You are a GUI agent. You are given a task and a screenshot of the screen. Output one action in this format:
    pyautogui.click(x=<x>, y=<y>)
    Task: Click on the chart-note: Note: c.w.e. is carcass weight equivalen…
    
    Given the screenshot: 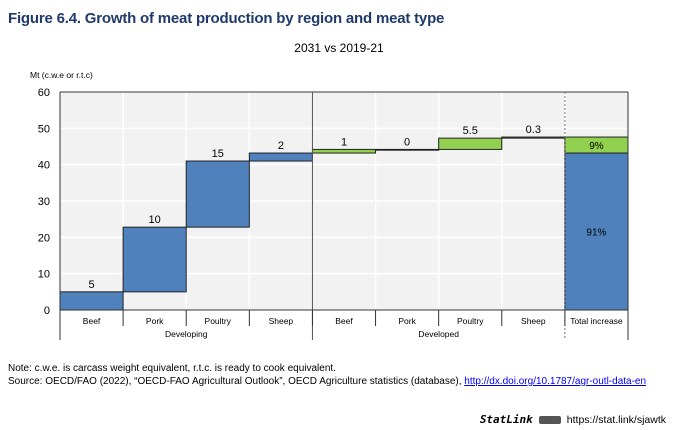 What is the action you would take?
    pyautogui.click(x=338, y=375)
    